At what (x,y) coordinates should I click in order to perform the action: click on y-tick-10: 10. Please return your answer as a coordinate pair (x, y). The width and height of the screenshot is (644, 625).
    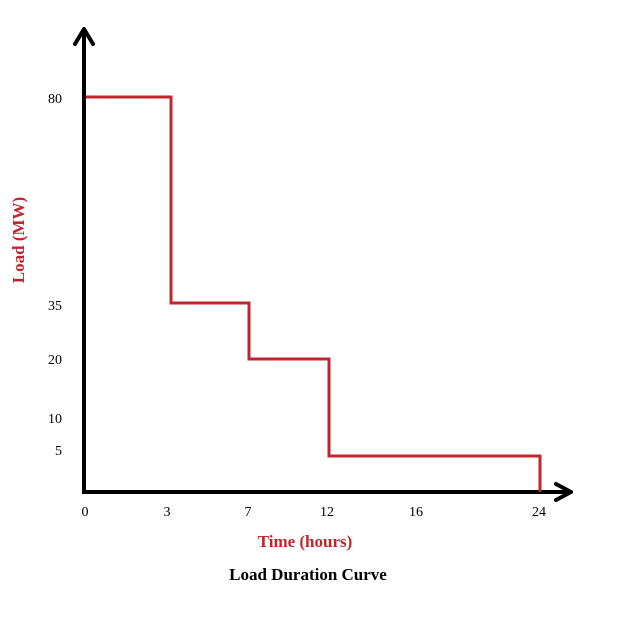
    Looking at the image, I should click on (55, 419).